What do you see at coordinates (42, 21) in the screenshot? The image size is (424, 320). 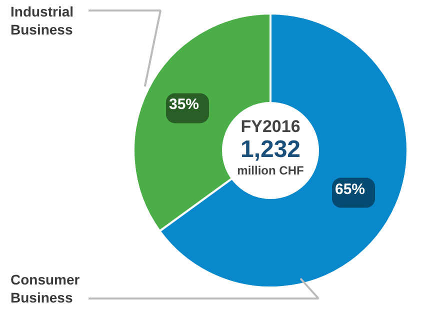 I see `slice-label: Industrial Business` at bounding box center [42, 21].